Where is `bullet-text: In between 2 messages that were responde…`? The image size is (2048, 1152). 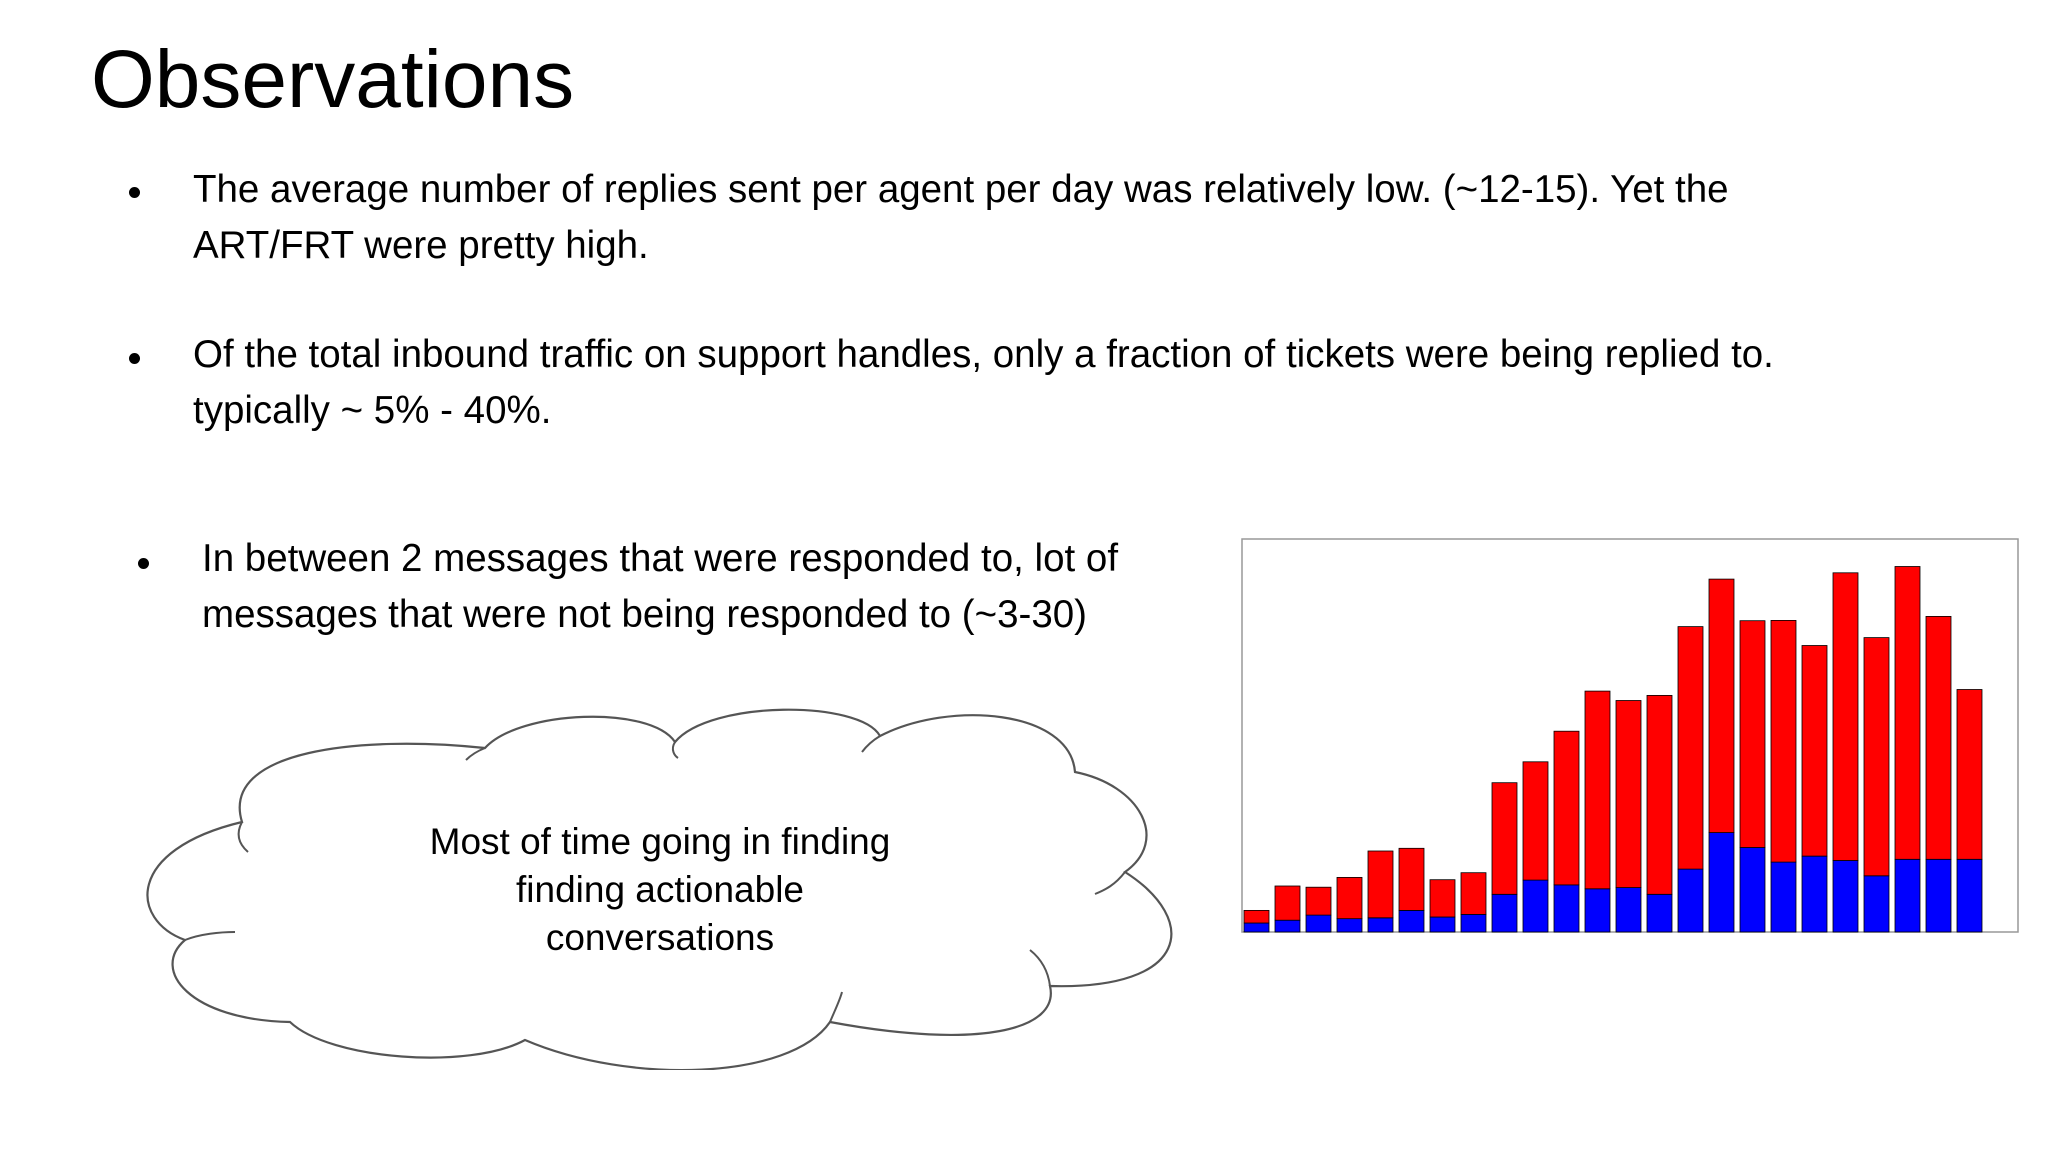
bullet-text: In between 2 messages that were responde… is located at coordinates (660, 586).